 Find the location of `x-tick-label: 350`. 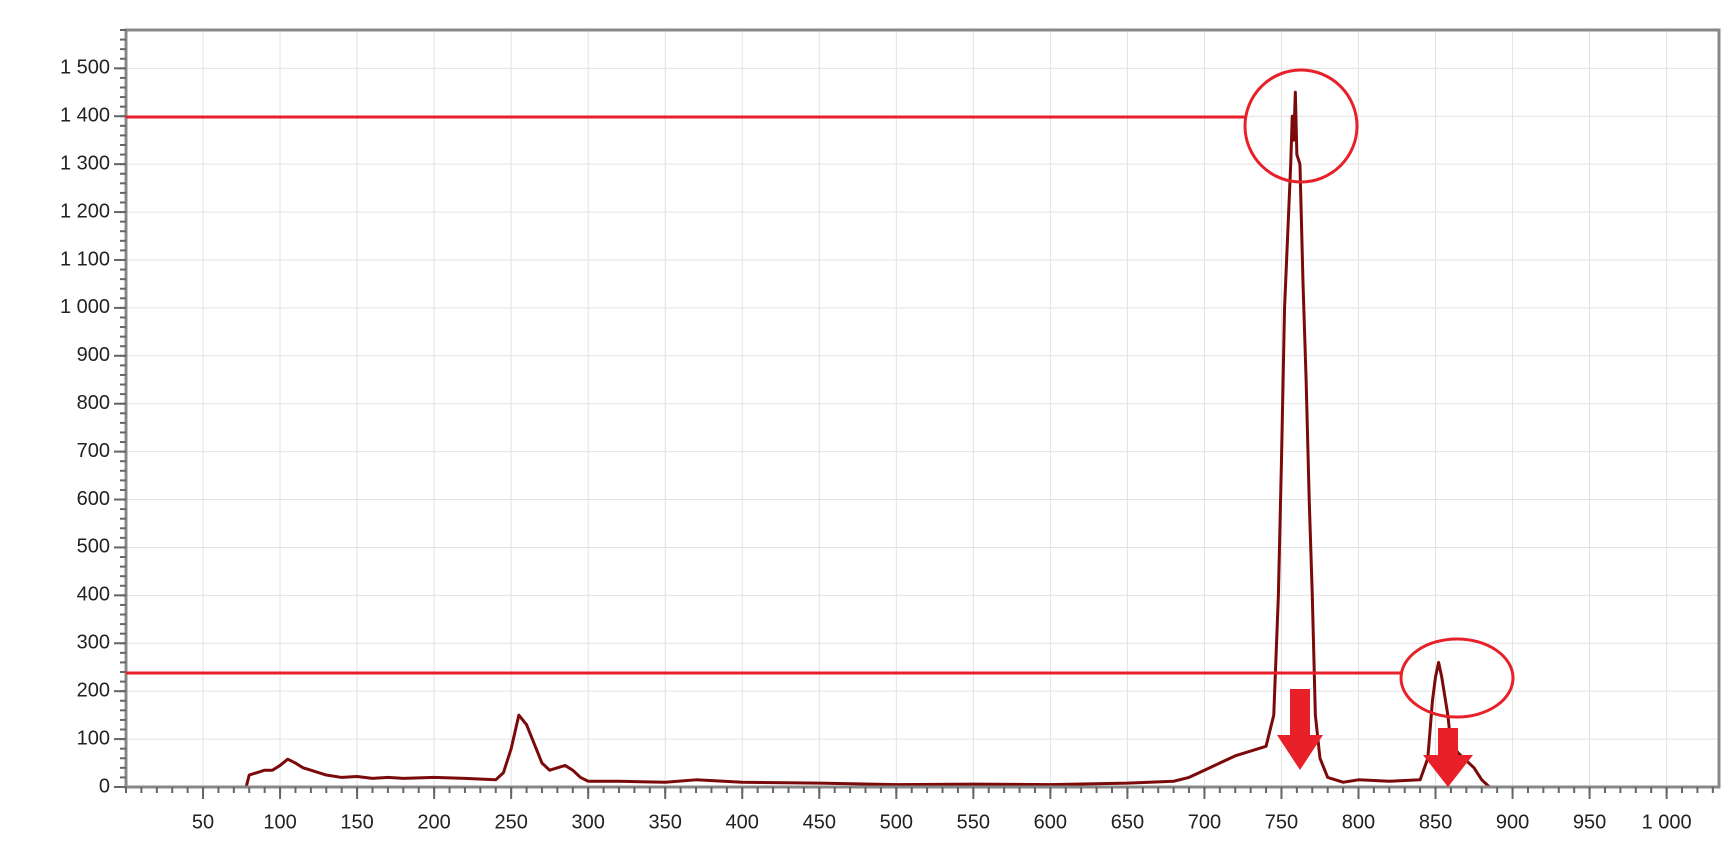

x-tick-label: 350 is located at coordinates (665, 822).